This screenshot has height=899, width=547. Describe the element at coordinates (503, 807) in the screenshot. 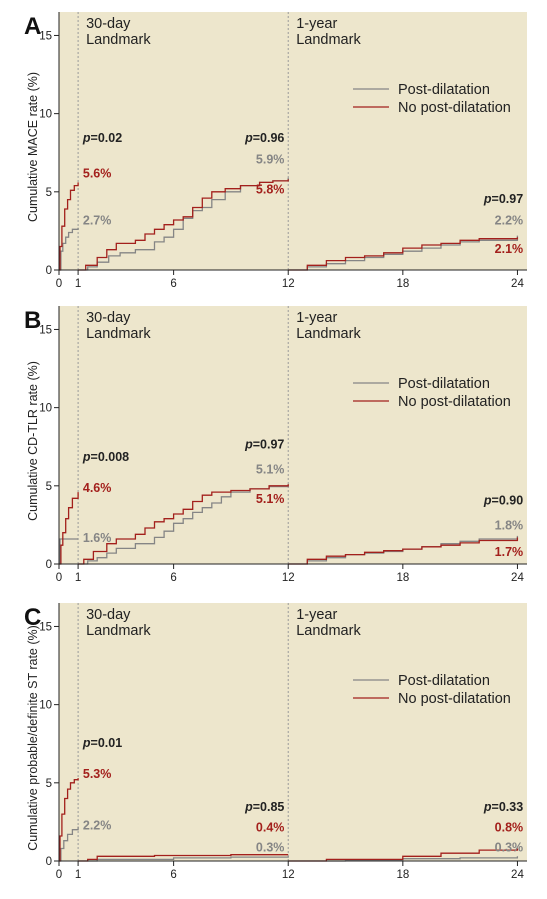

I see `p-value-label: p=0.33` at that location.